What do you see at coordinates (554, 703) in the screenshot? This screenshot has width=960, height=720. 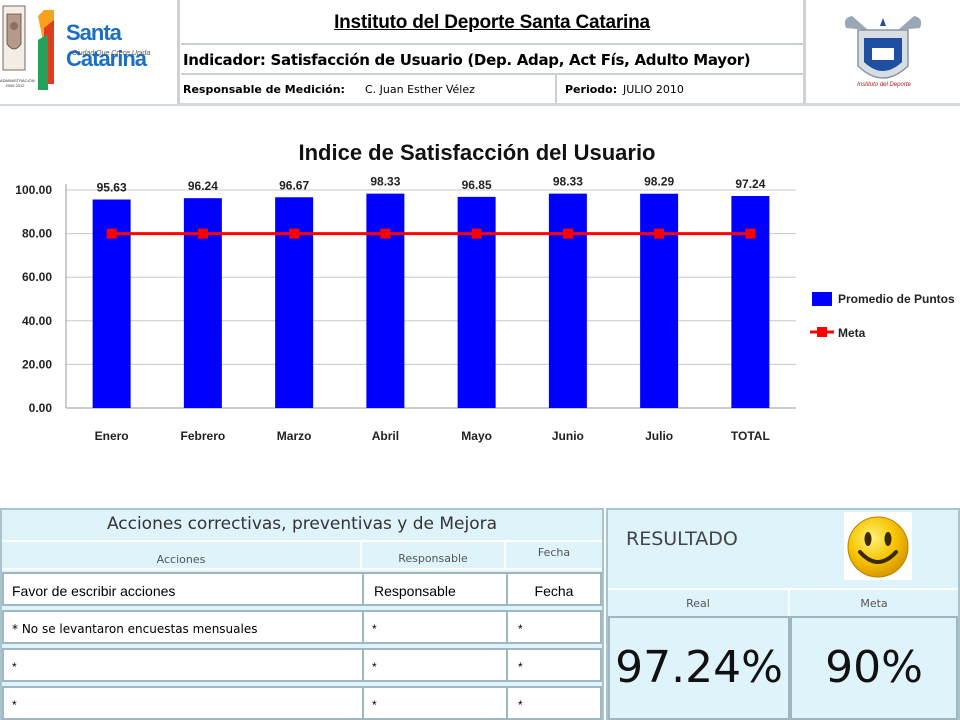 I see `table-row-3-fecha: *` at bounding box center [554, 703].